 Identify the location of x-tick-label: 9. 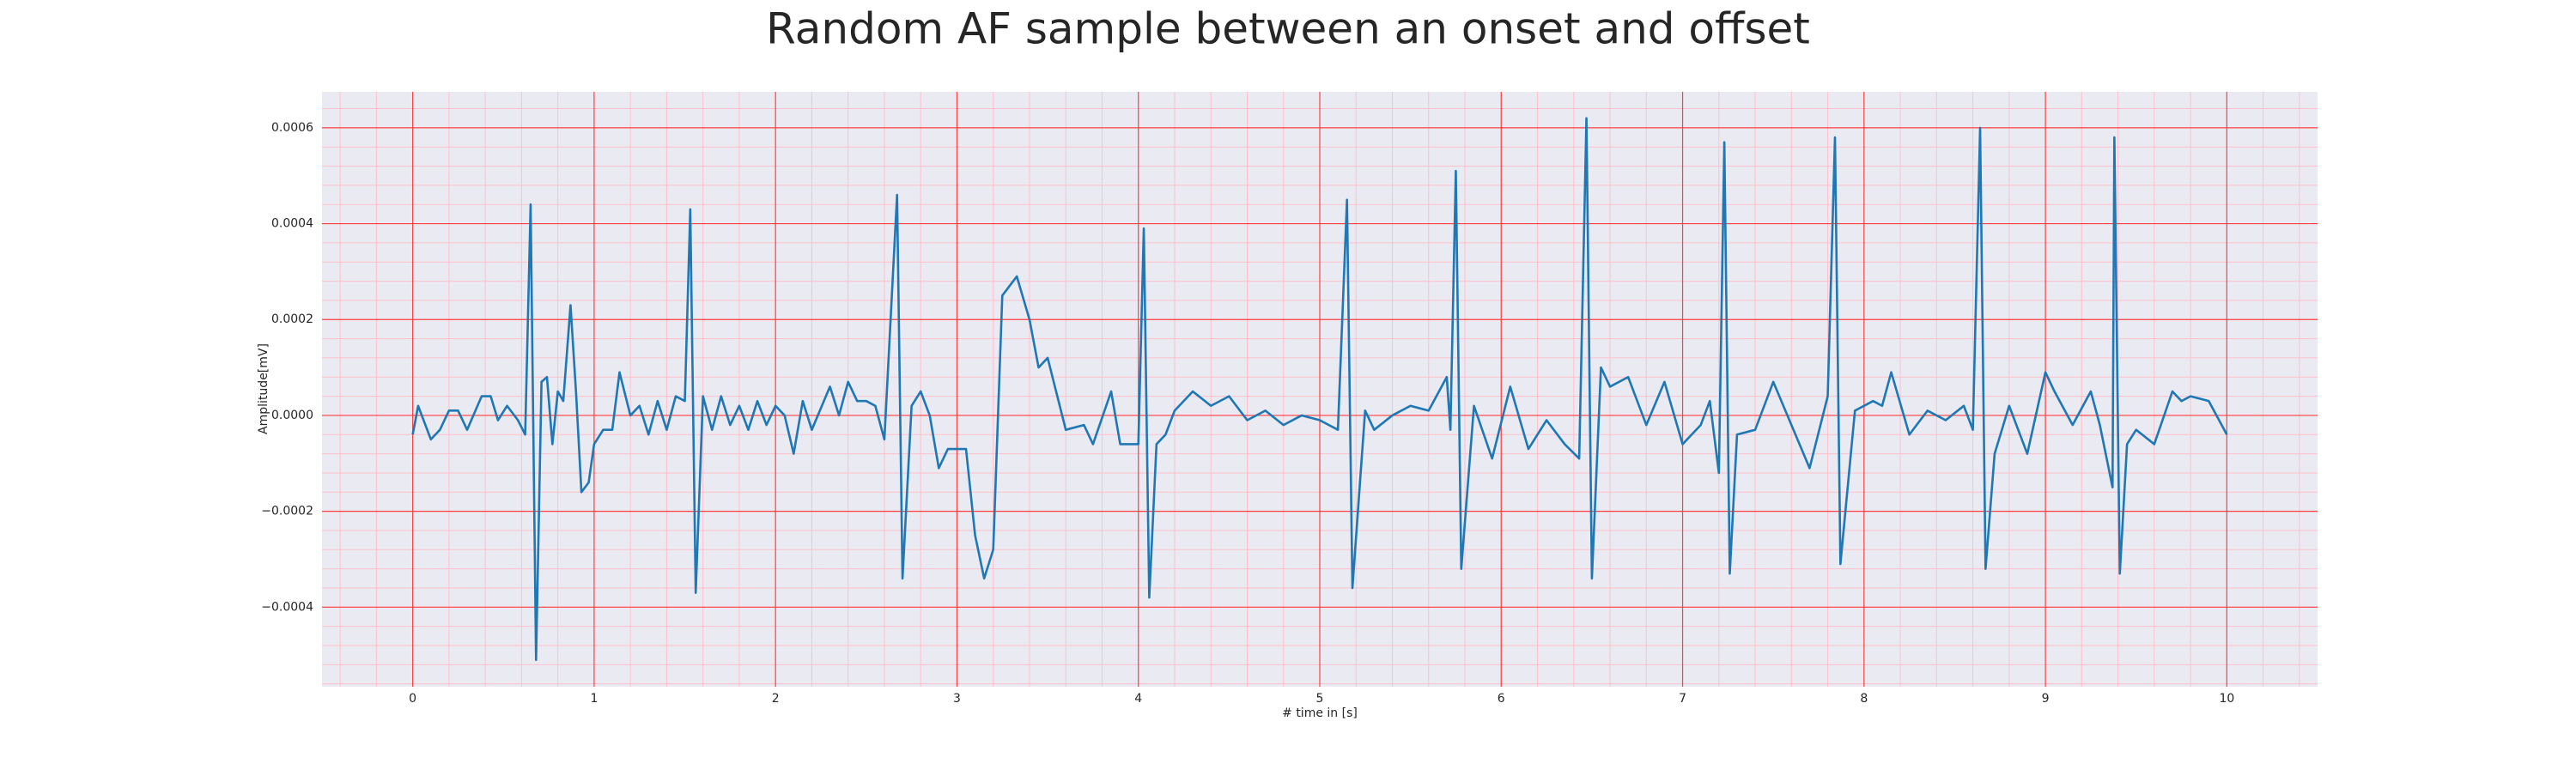
(2046, 699).